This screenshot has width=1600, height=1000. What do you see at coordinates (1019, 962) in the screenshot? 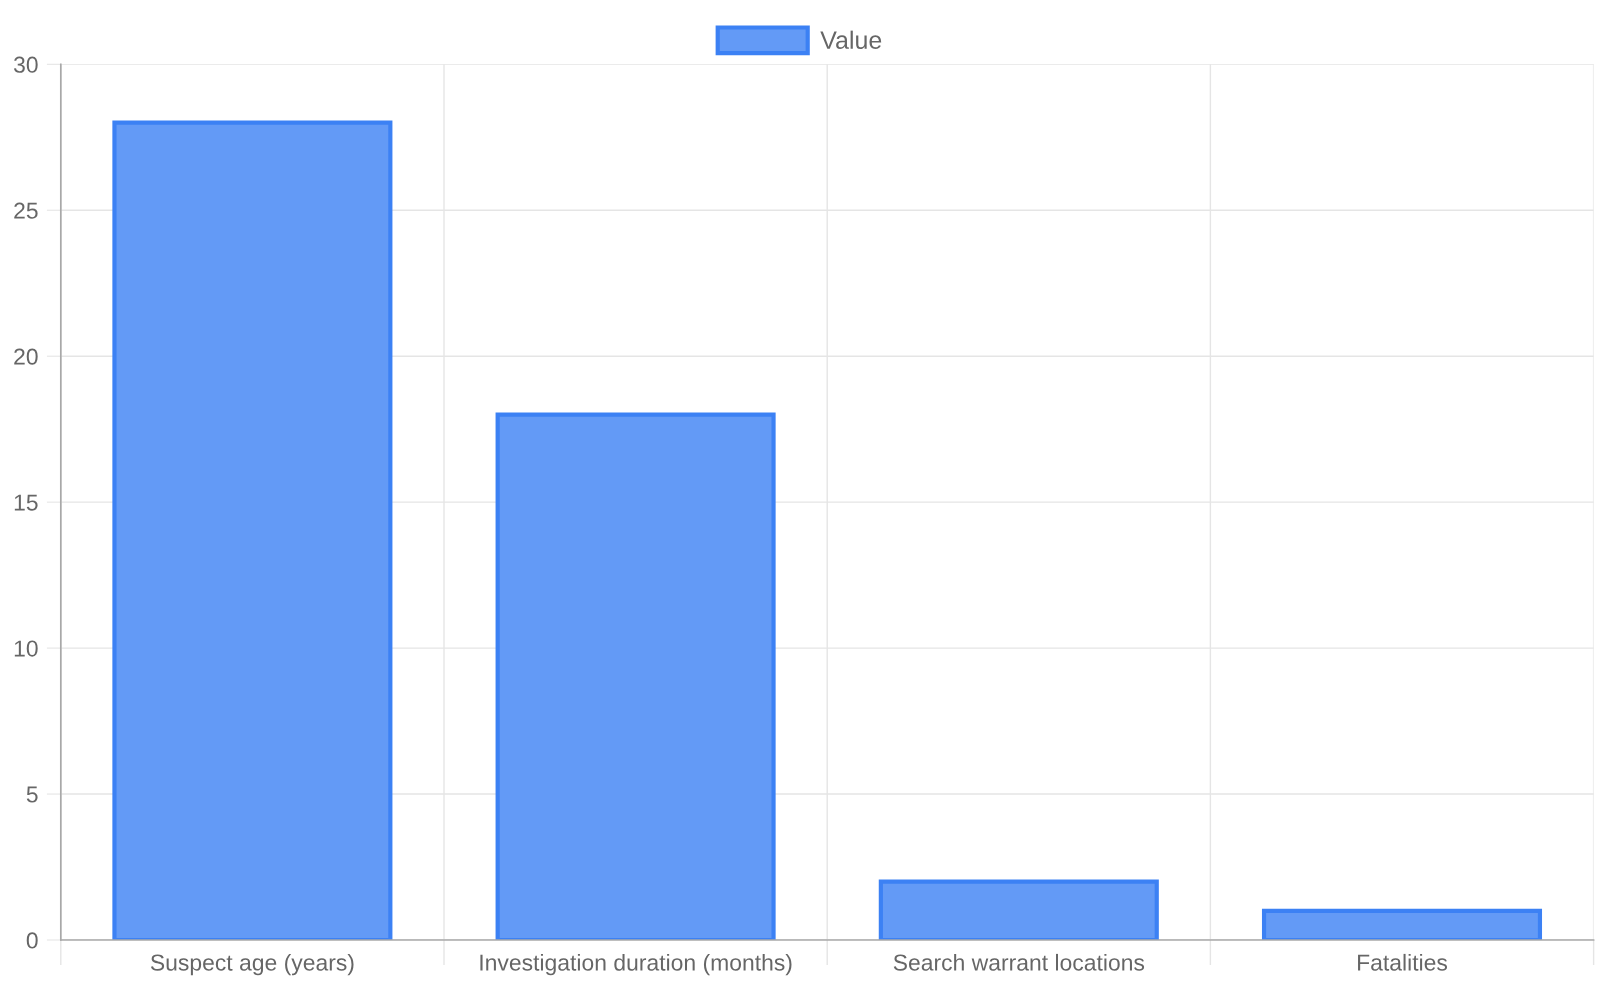
I see `x-tick-label: Search warrant locations` at bounding box center [1019, 962].